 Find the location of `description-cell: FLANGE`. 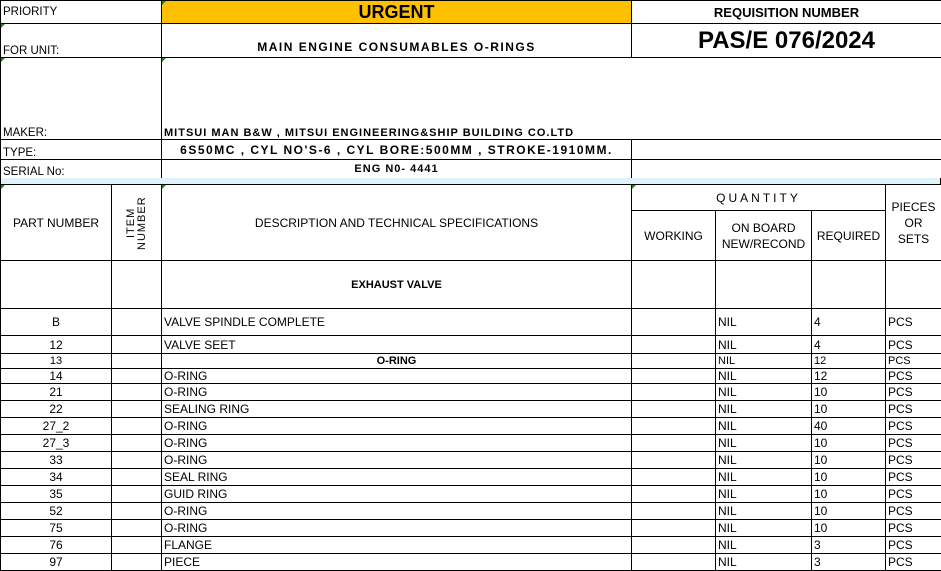

description-cell: FLANGE is located at coordinates (396, 545).